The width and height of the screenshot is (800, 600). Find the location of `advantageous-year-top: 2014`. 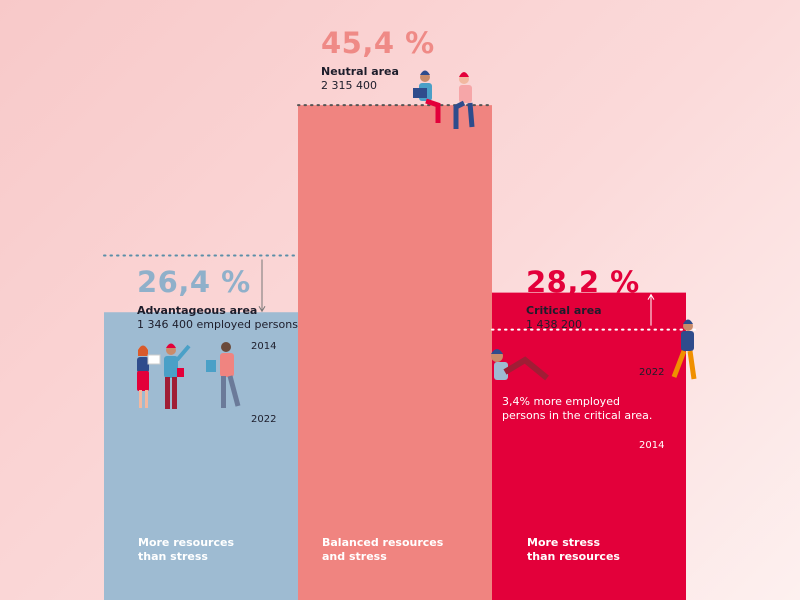

advantageous-year-top: 2014 is located at coordinates (264, 346).